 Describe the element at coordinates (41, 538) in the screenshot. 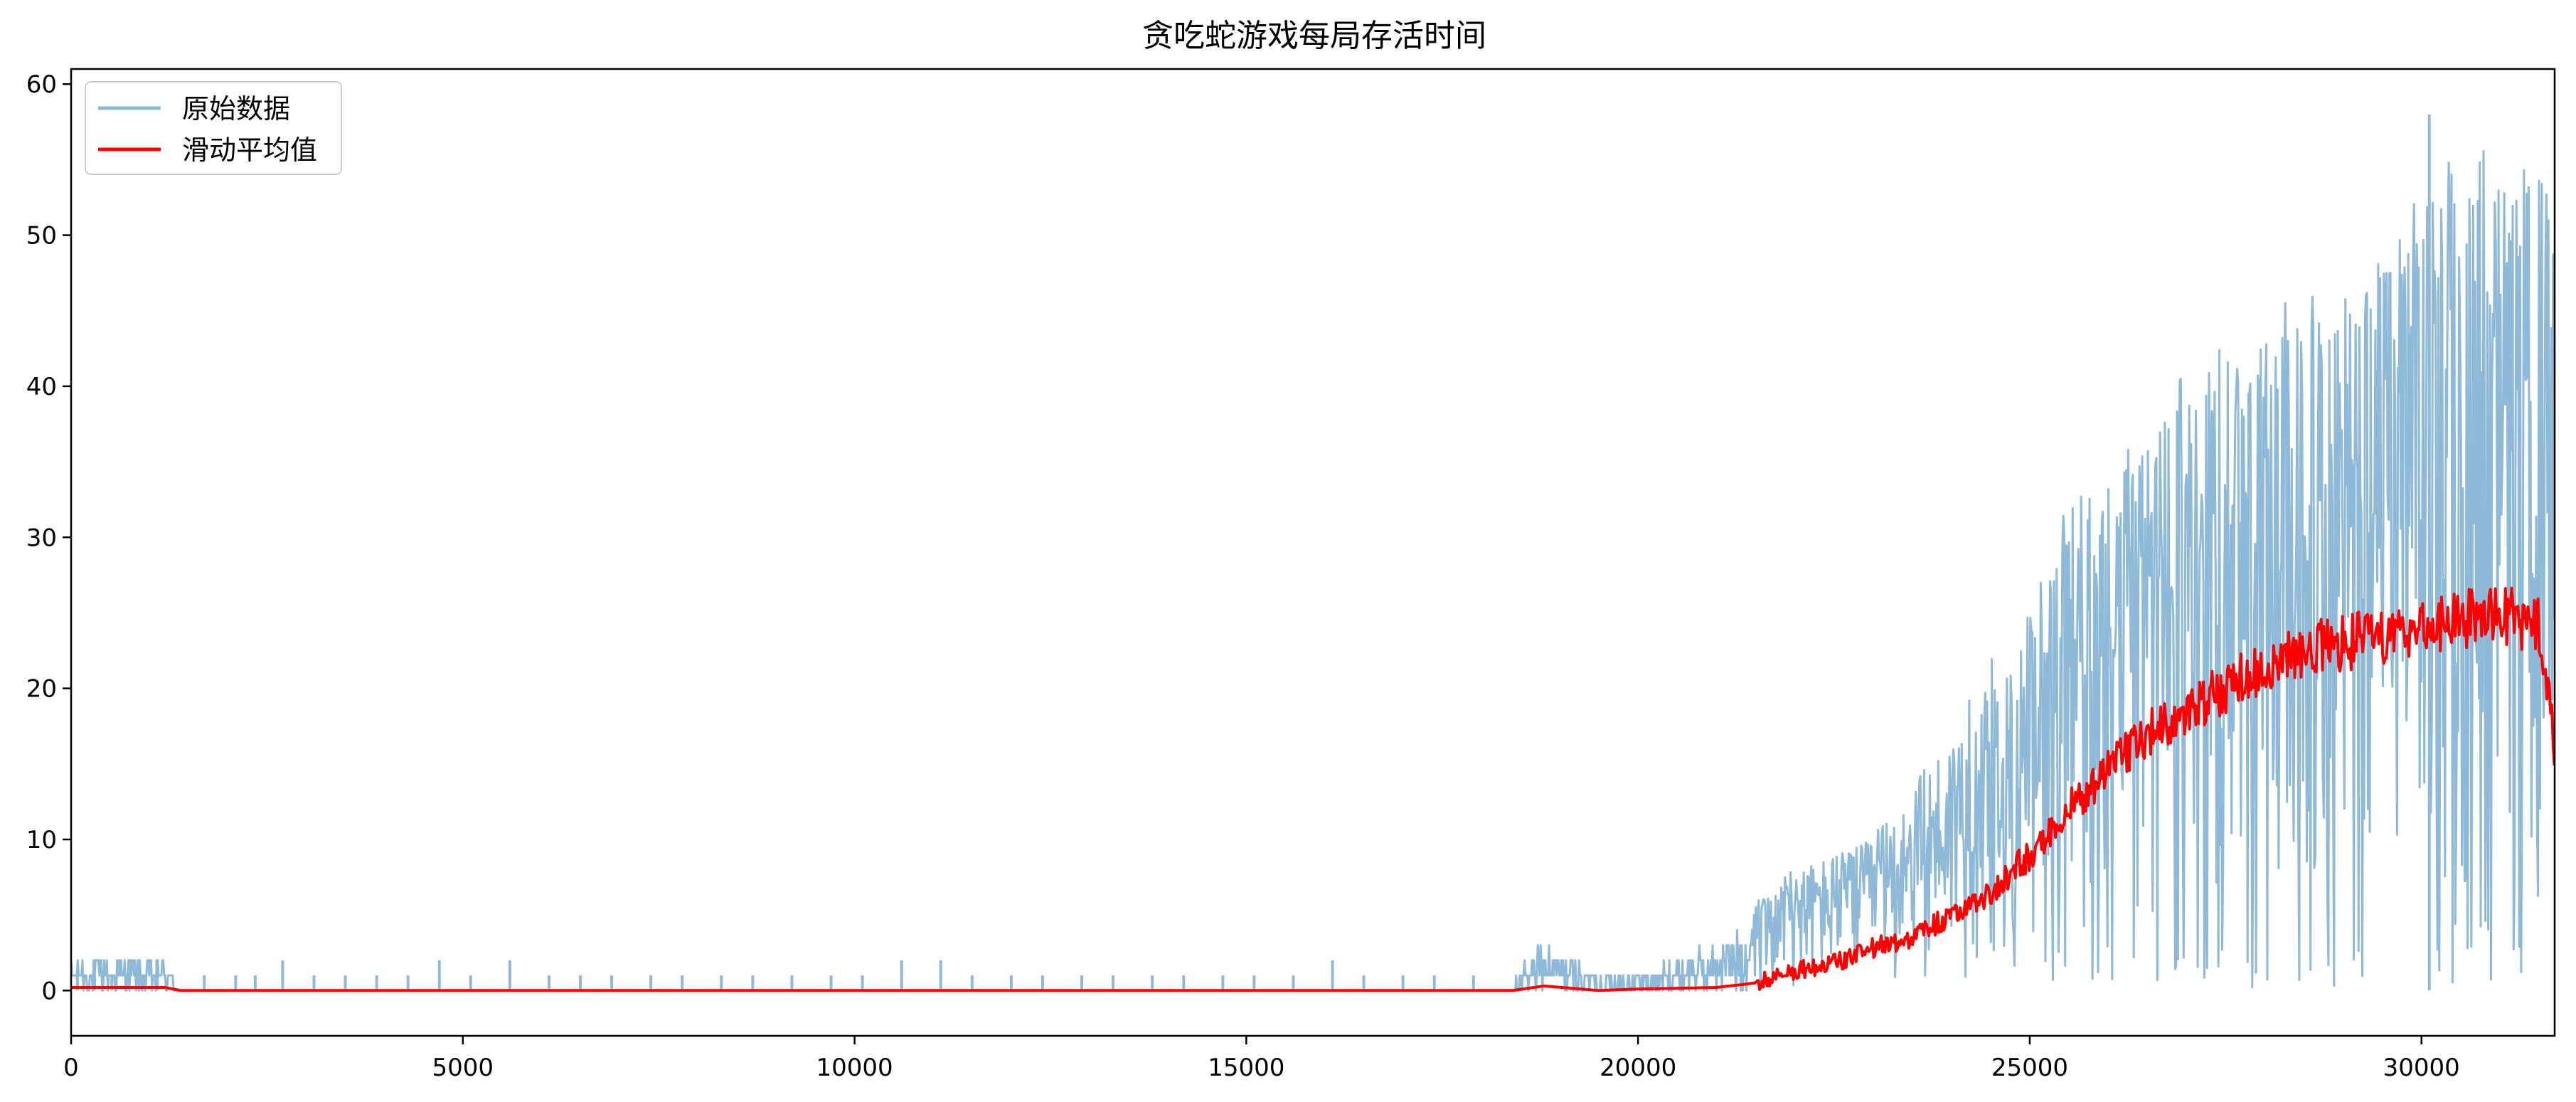

I see `y-tick-label: 30` at that location.